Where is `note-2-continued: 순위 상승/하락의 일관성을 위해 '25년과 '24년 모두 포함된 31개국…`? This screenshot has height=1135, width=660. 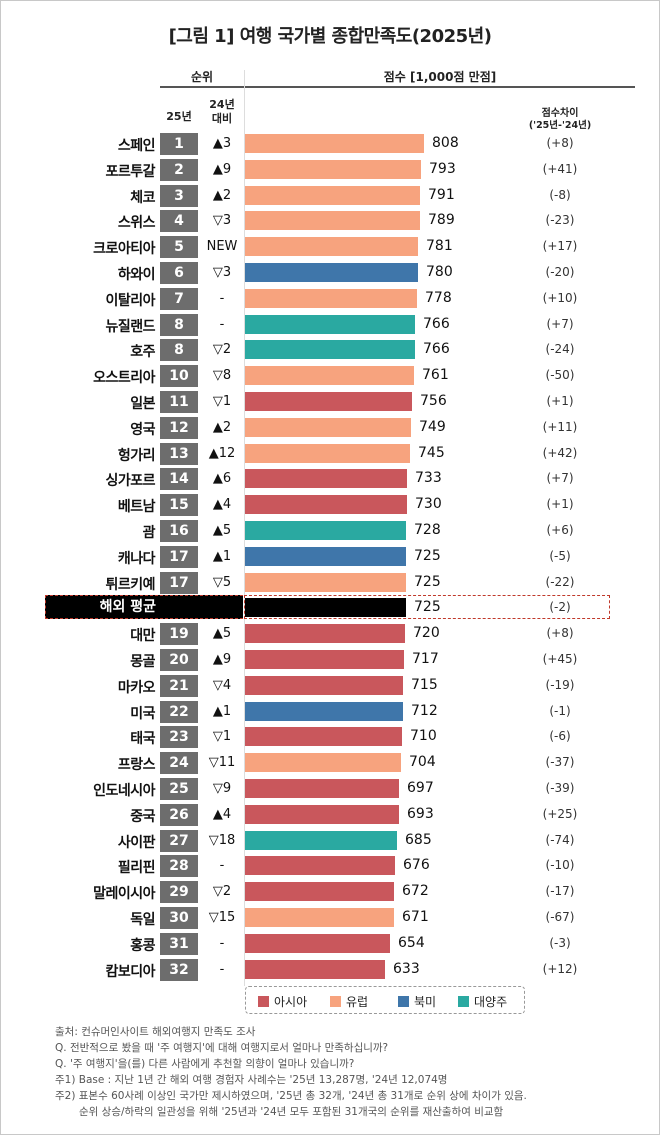 note-2-continued: 순위 상승/하락의 일관성을 위해 '25년과 '24년 모두 포함된 31개국… is located at coordinates (291, 1112).